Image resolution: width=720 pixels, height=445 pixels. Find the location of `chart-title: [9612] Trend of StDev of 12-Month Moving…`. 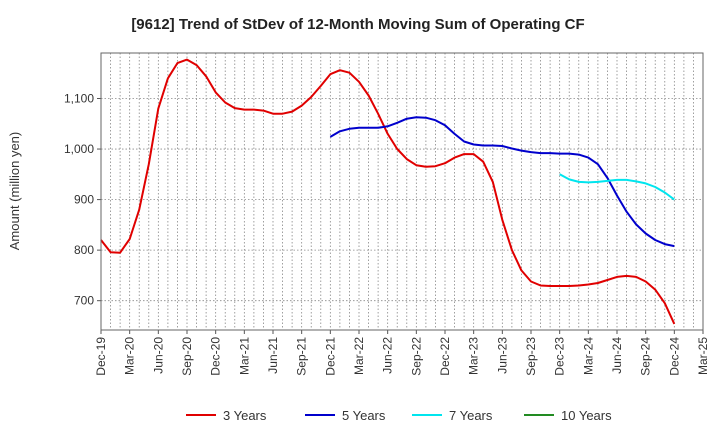

chart-title: [9612] Trend of StDev of 12-Month Moving… is located at coordinates (357, 24).